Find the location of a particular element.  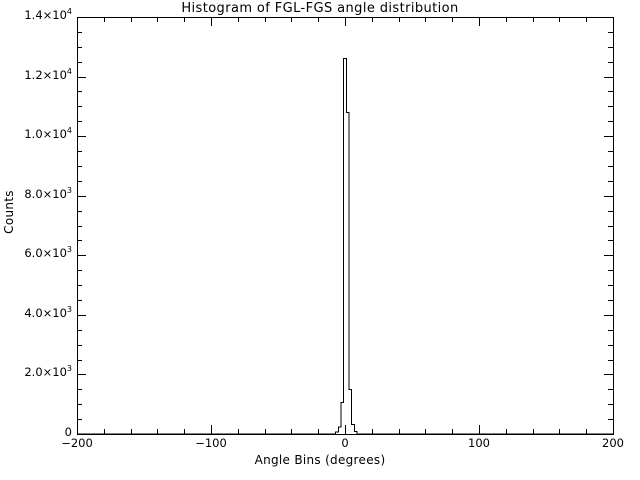

y-tick-label: 8.0×103 is located at coordinates (38, 193).